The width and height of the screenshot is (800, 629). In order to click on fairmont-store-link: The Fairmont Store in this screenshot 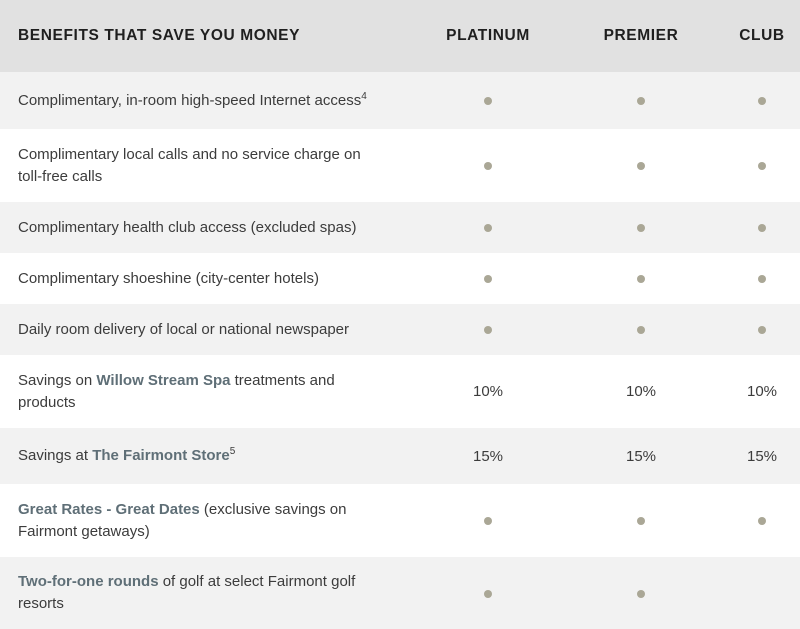, I will do `click(161, 455)`.